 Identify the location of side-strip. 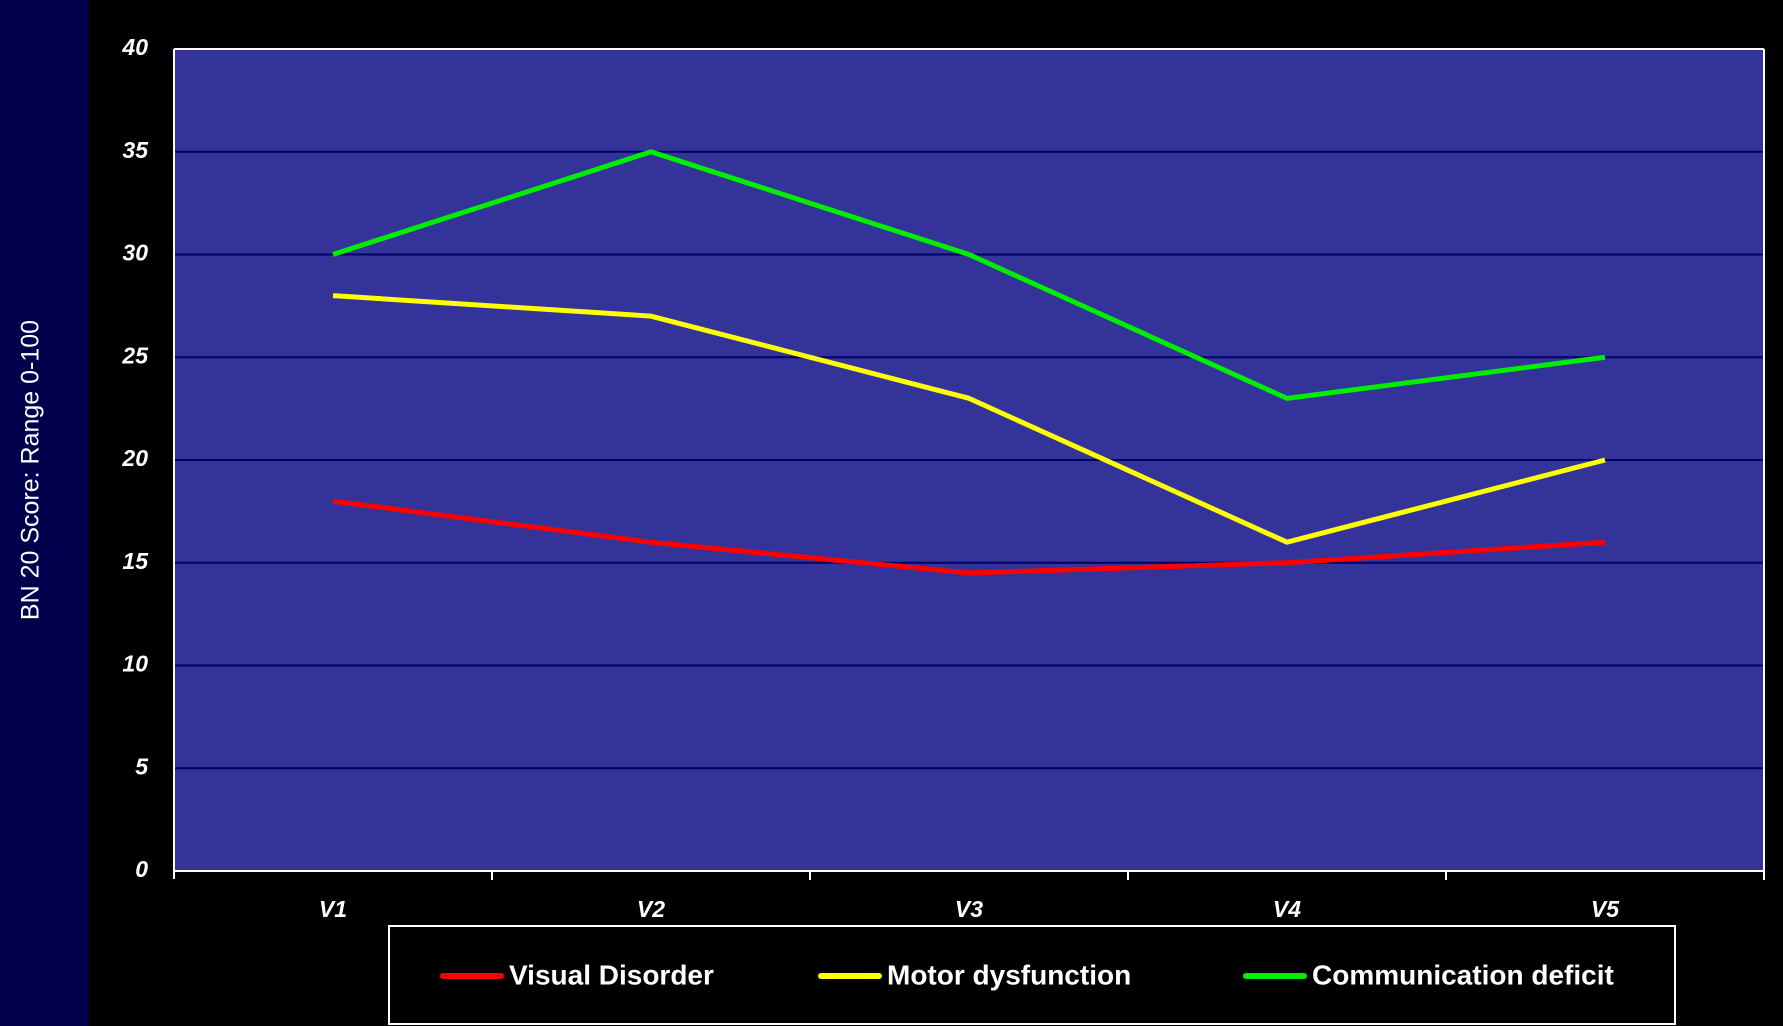
(44, 513).